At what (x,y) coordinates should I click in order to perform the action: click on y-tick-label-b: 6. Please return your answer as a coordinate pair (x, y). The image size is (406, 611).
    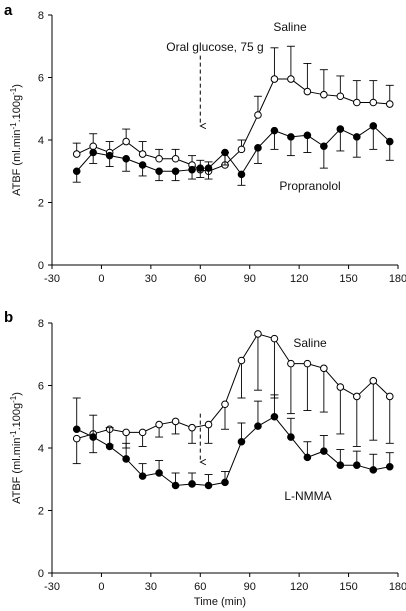
    Looking at the image, I should click on (41, 387).